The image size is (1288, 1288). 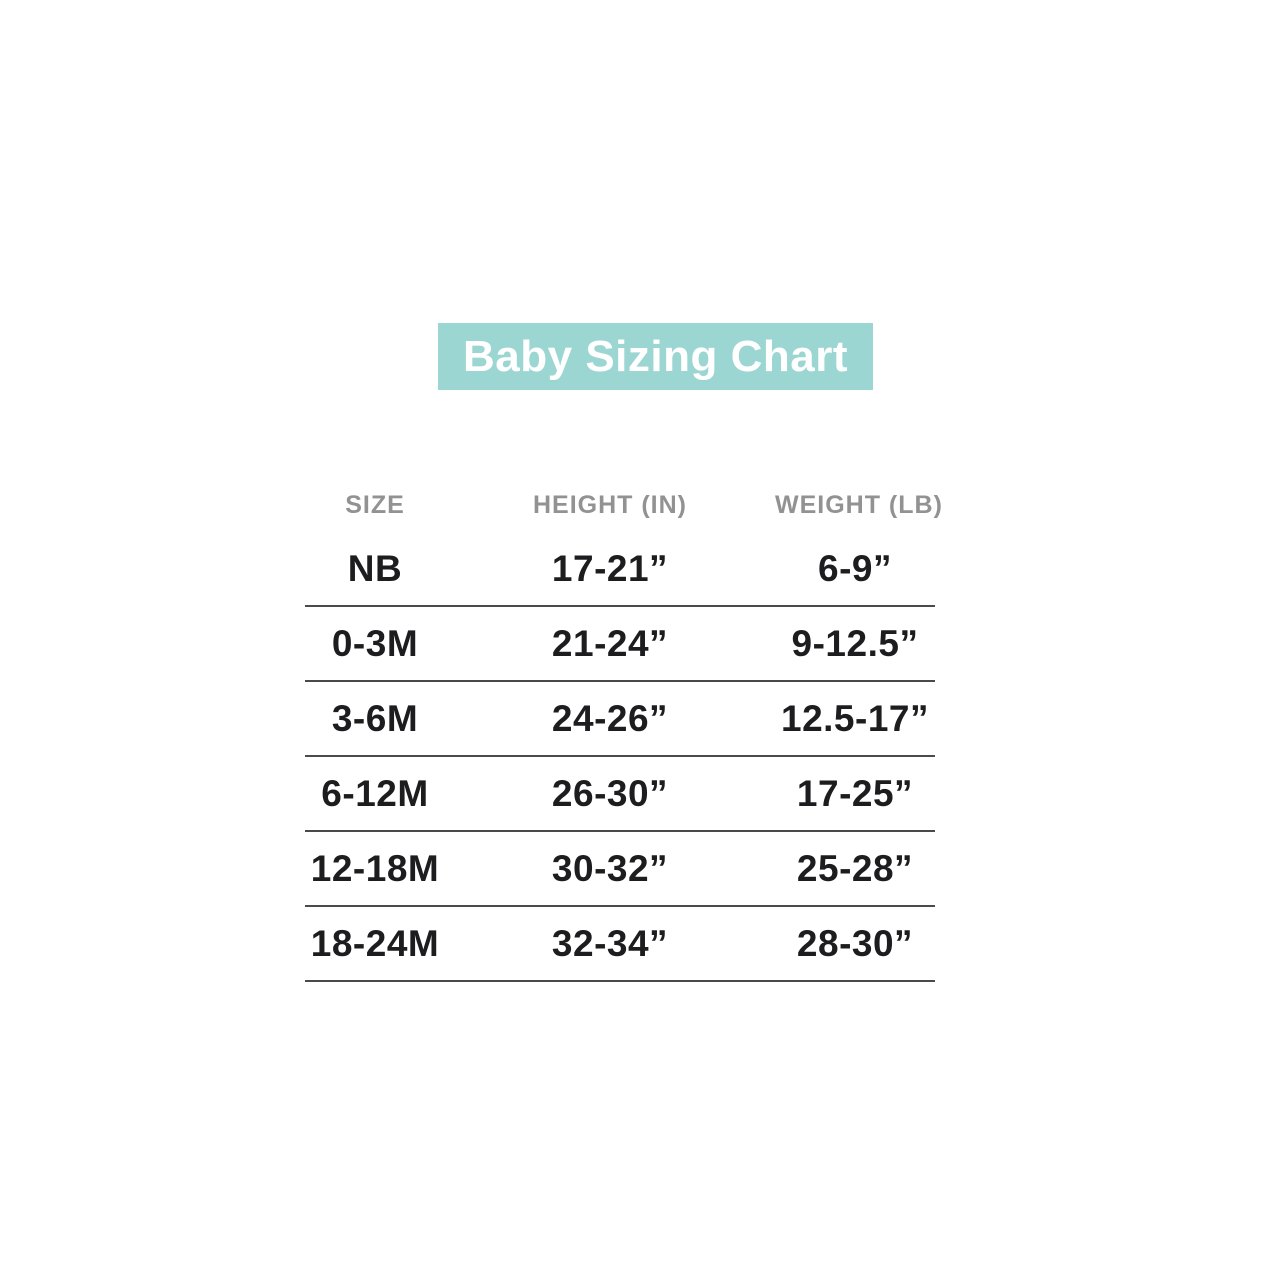 What do you see at coordinates (375, 868) in the screenshot?
I see `size-cell: 12-18M` at bounding box center [375, 868].